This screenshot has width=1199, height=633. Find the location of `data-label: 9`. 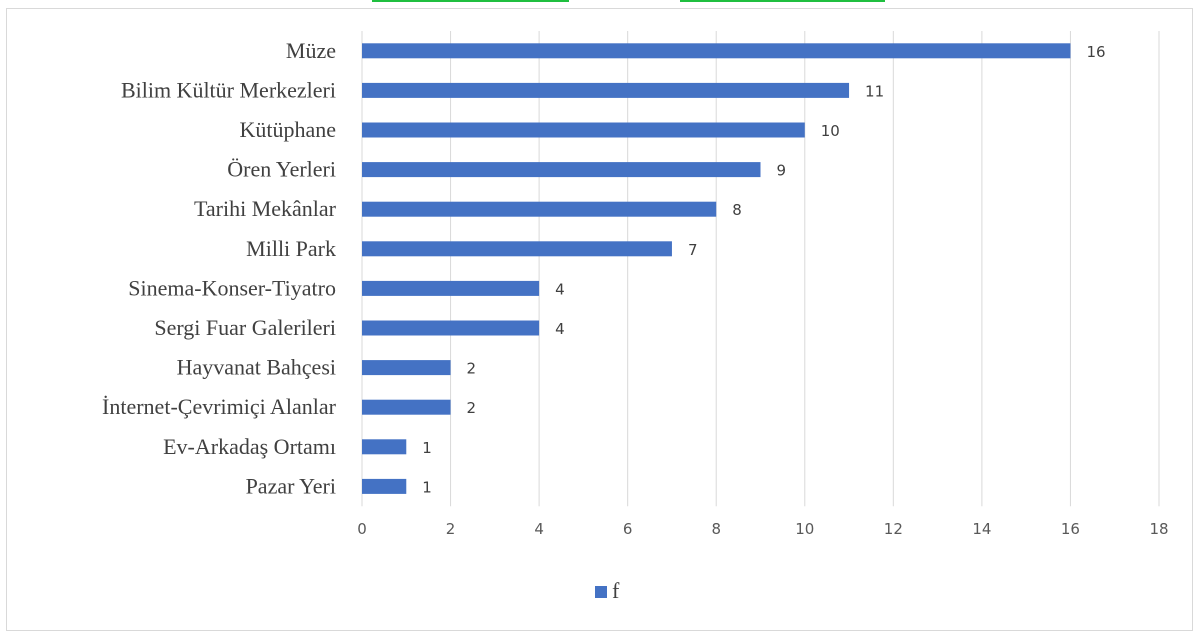

data-label: 9 is located at coordinates (782, 171).